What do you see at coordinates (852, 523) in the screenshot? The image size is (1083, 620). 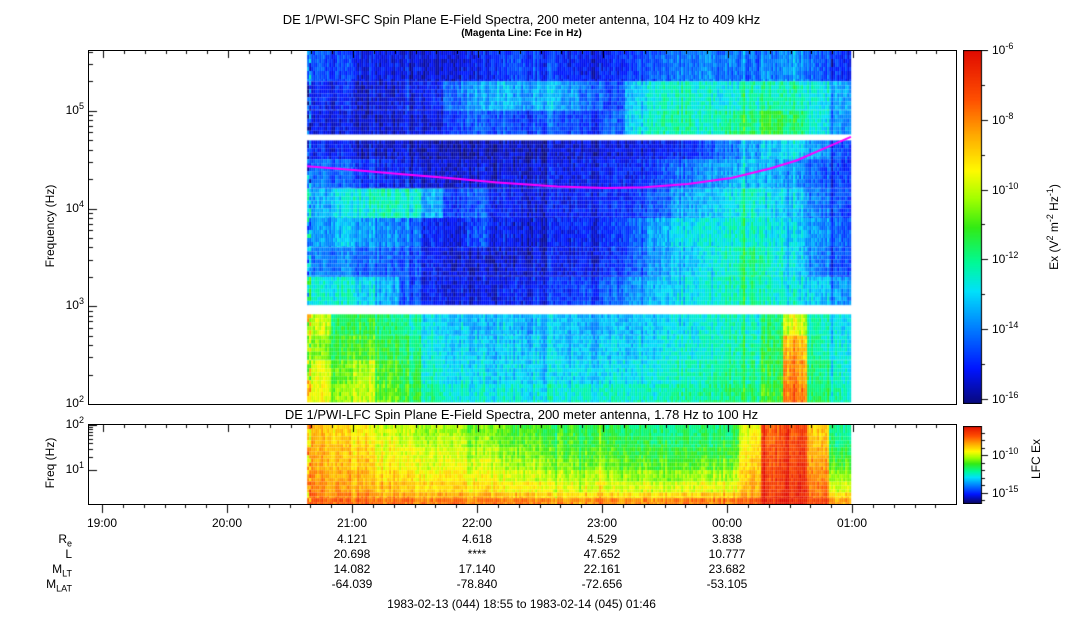 I see `time-axis-hour-label: 01:00` at bounding box center [852, 523].